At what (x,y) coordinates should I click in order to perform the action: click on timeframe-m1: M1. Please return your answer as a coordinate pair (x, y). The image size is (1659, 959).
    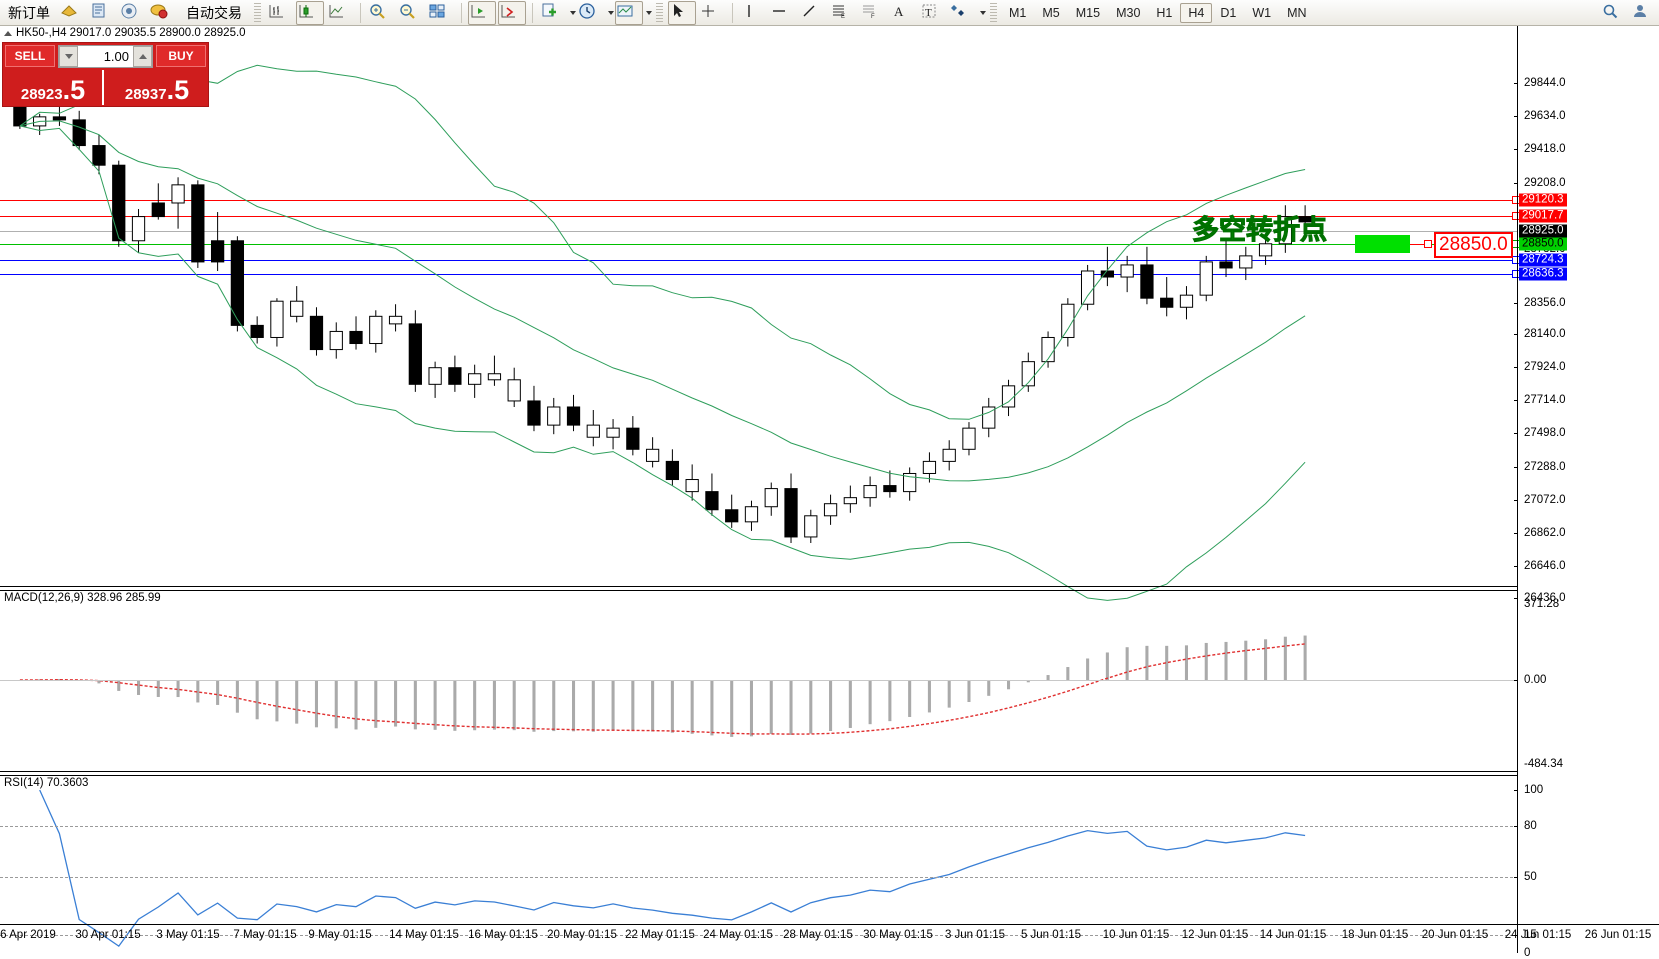
    Looking at the image, I should click on (1018, 12).